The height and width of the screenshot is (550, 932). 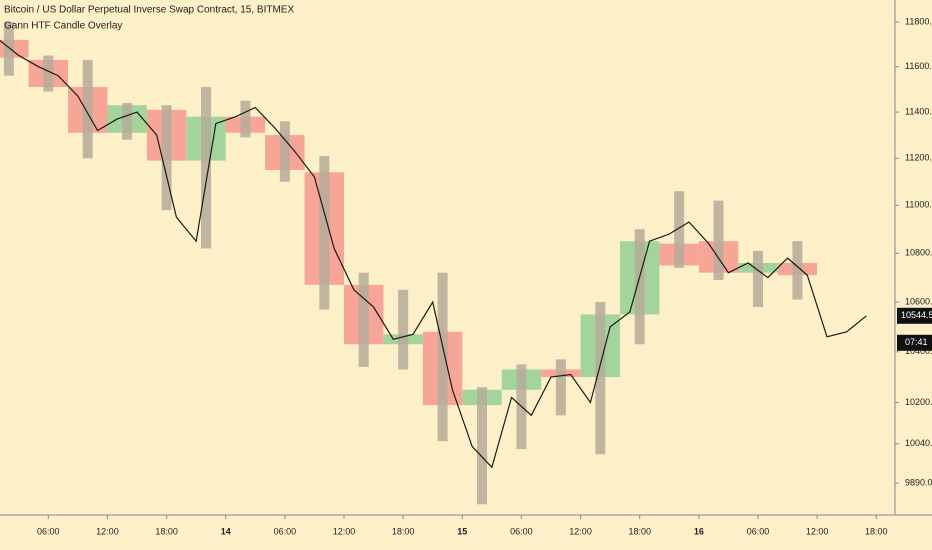 I want to click on last-price-label: 10544.5, so click(x=916, y=315).